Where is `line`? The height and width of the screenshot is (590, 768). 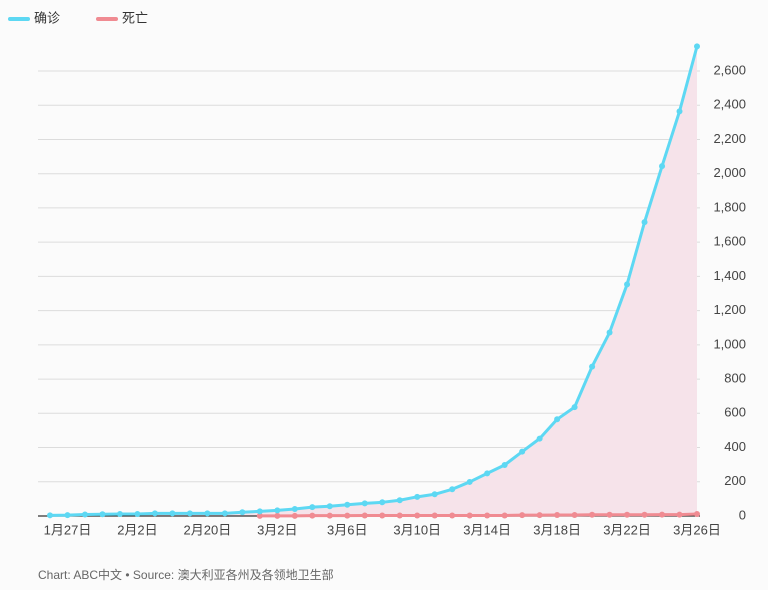 line is located at coordinates (478, 515).